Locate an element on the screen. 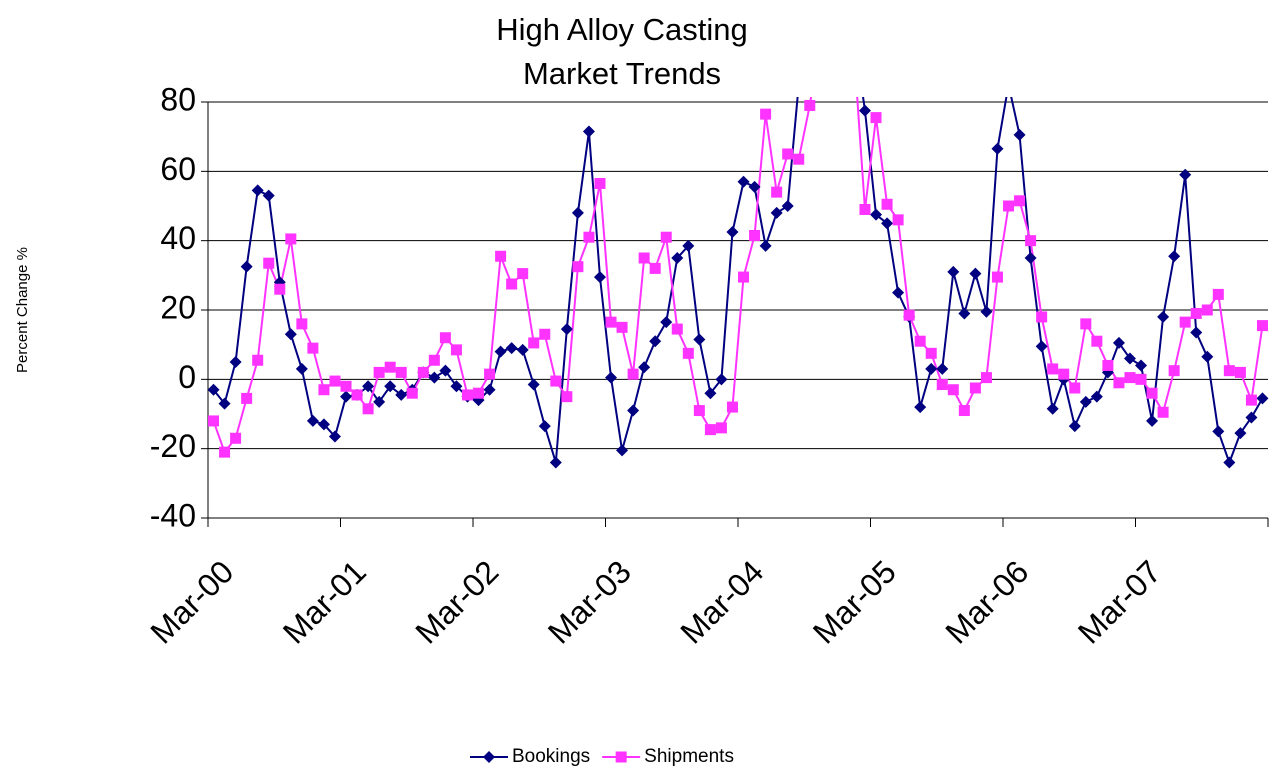  x-tick-label: Mar-06 is located at coordinates (986, 601).